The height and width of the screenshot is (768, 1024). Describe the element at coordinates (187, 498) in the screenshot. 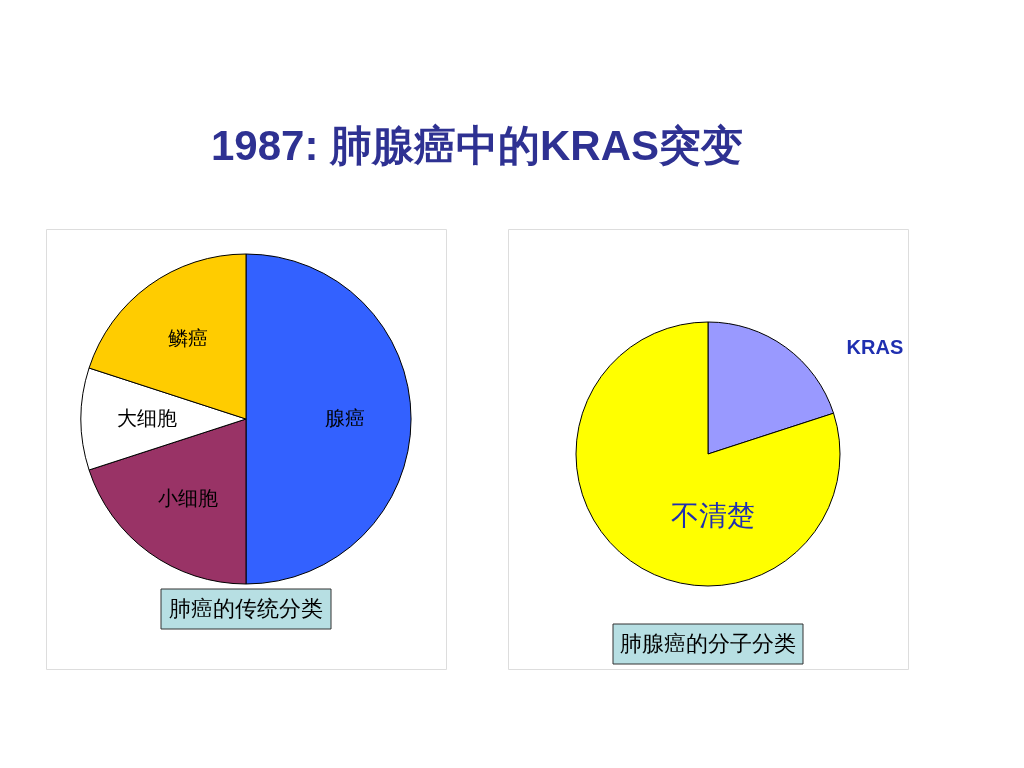

I see `slice-label: 小细胞` at that location.